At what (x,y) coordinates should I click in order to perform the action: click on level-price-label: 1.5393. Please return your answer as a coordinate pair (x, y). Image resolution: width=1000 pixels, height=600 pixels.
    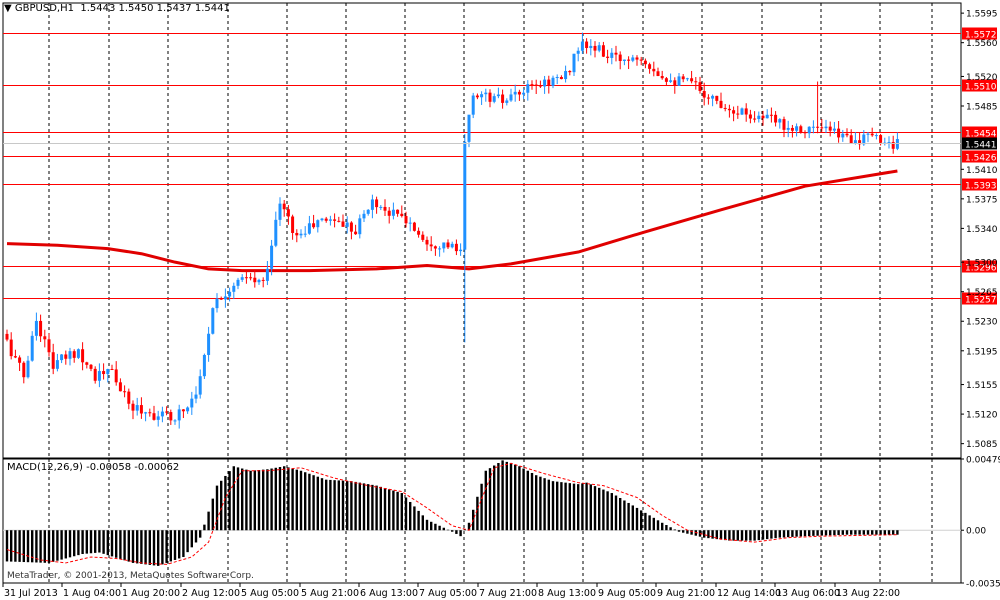
    Looking at the image, I should click on (981, 187).